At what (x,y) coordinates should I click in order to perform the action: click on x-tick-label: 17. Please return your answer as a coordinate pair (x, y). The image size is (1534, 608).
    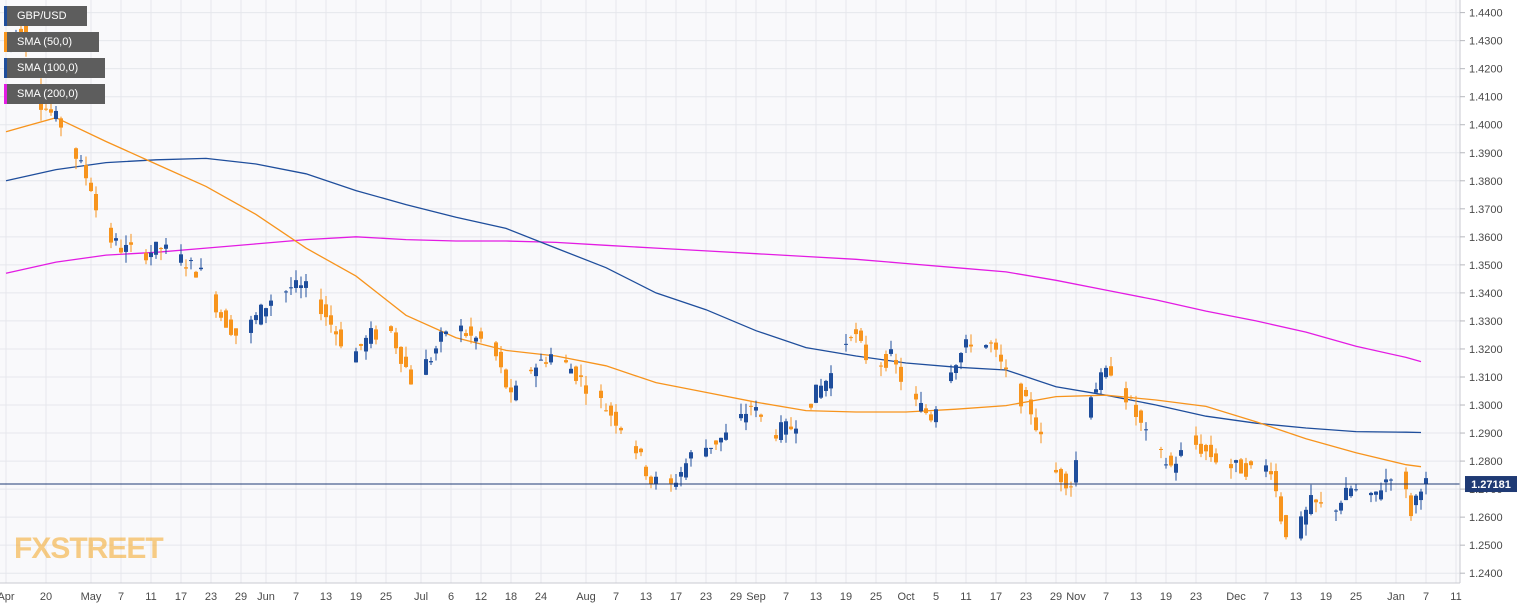
    Looking at the image, I should click on (676, 597).